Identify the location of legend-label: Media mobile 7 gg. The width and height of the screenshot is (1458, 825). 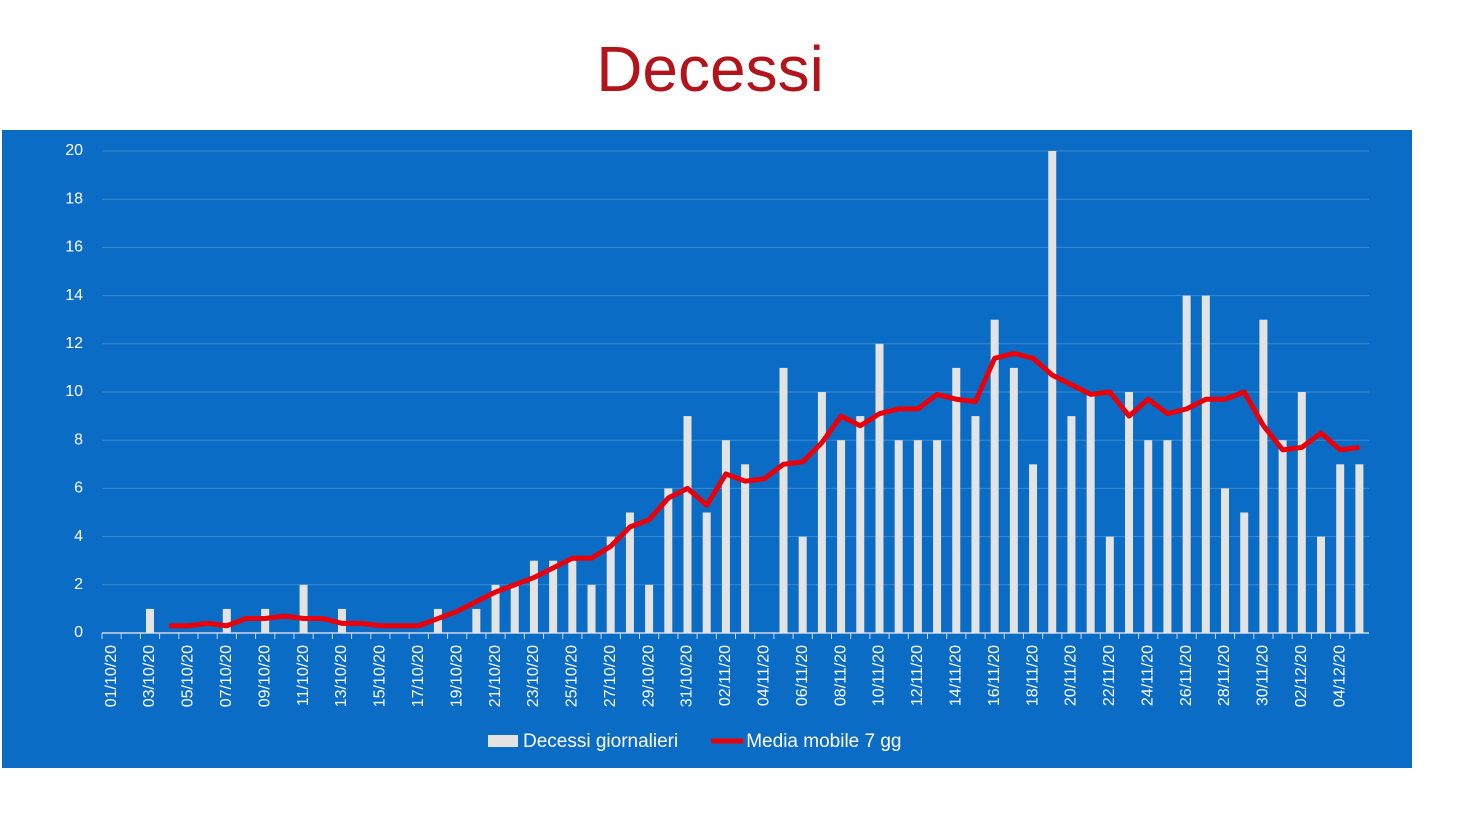
(823, 741).